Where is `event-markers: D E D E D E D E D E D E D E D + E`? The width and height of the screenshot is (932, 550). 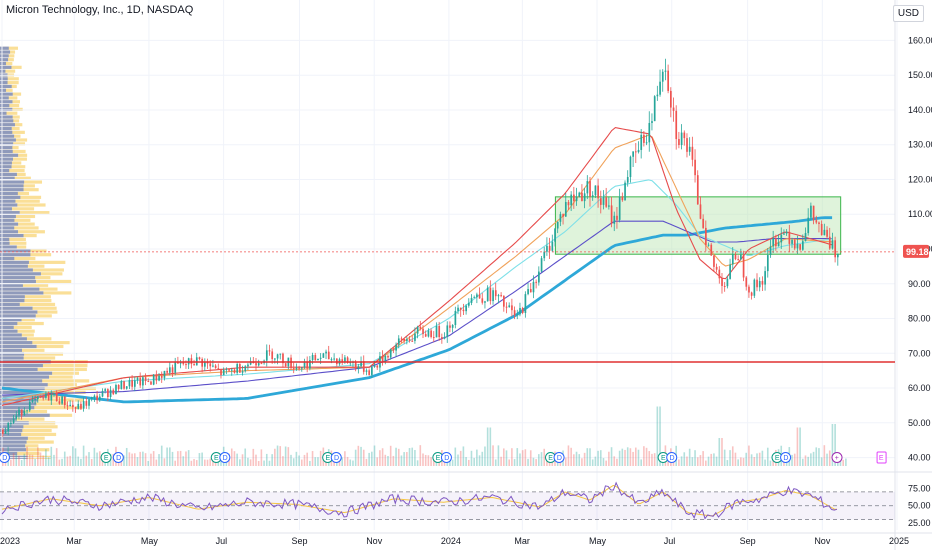 event-markers: D E D E D E D E D E D E D E D + E is located at coordinates (443, 457).